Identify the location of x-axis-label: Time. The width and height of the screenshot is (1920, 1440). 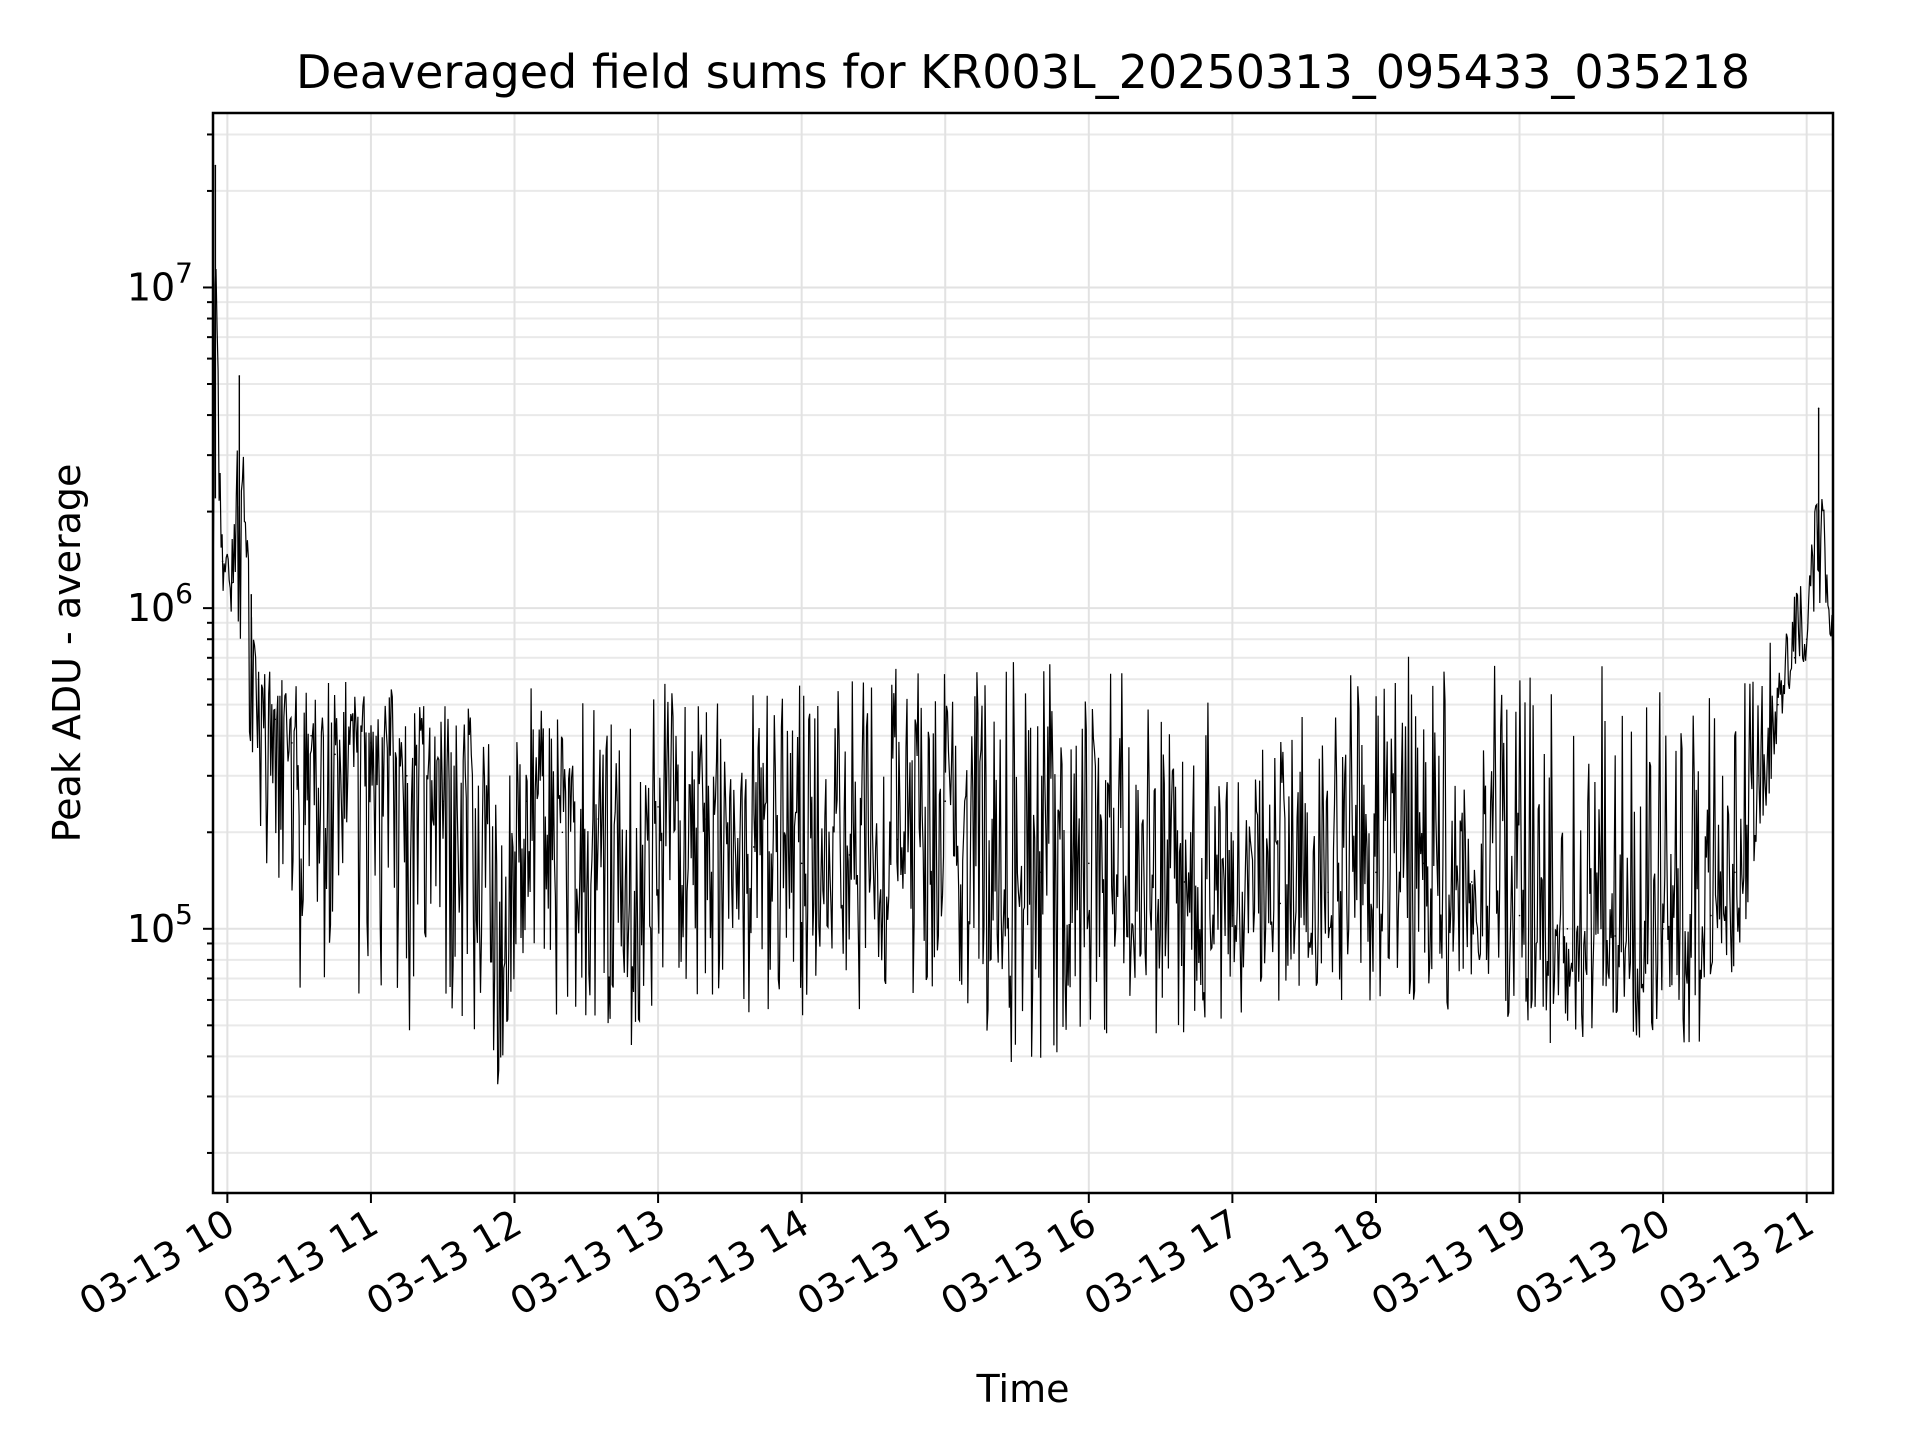
(1023, 1389).